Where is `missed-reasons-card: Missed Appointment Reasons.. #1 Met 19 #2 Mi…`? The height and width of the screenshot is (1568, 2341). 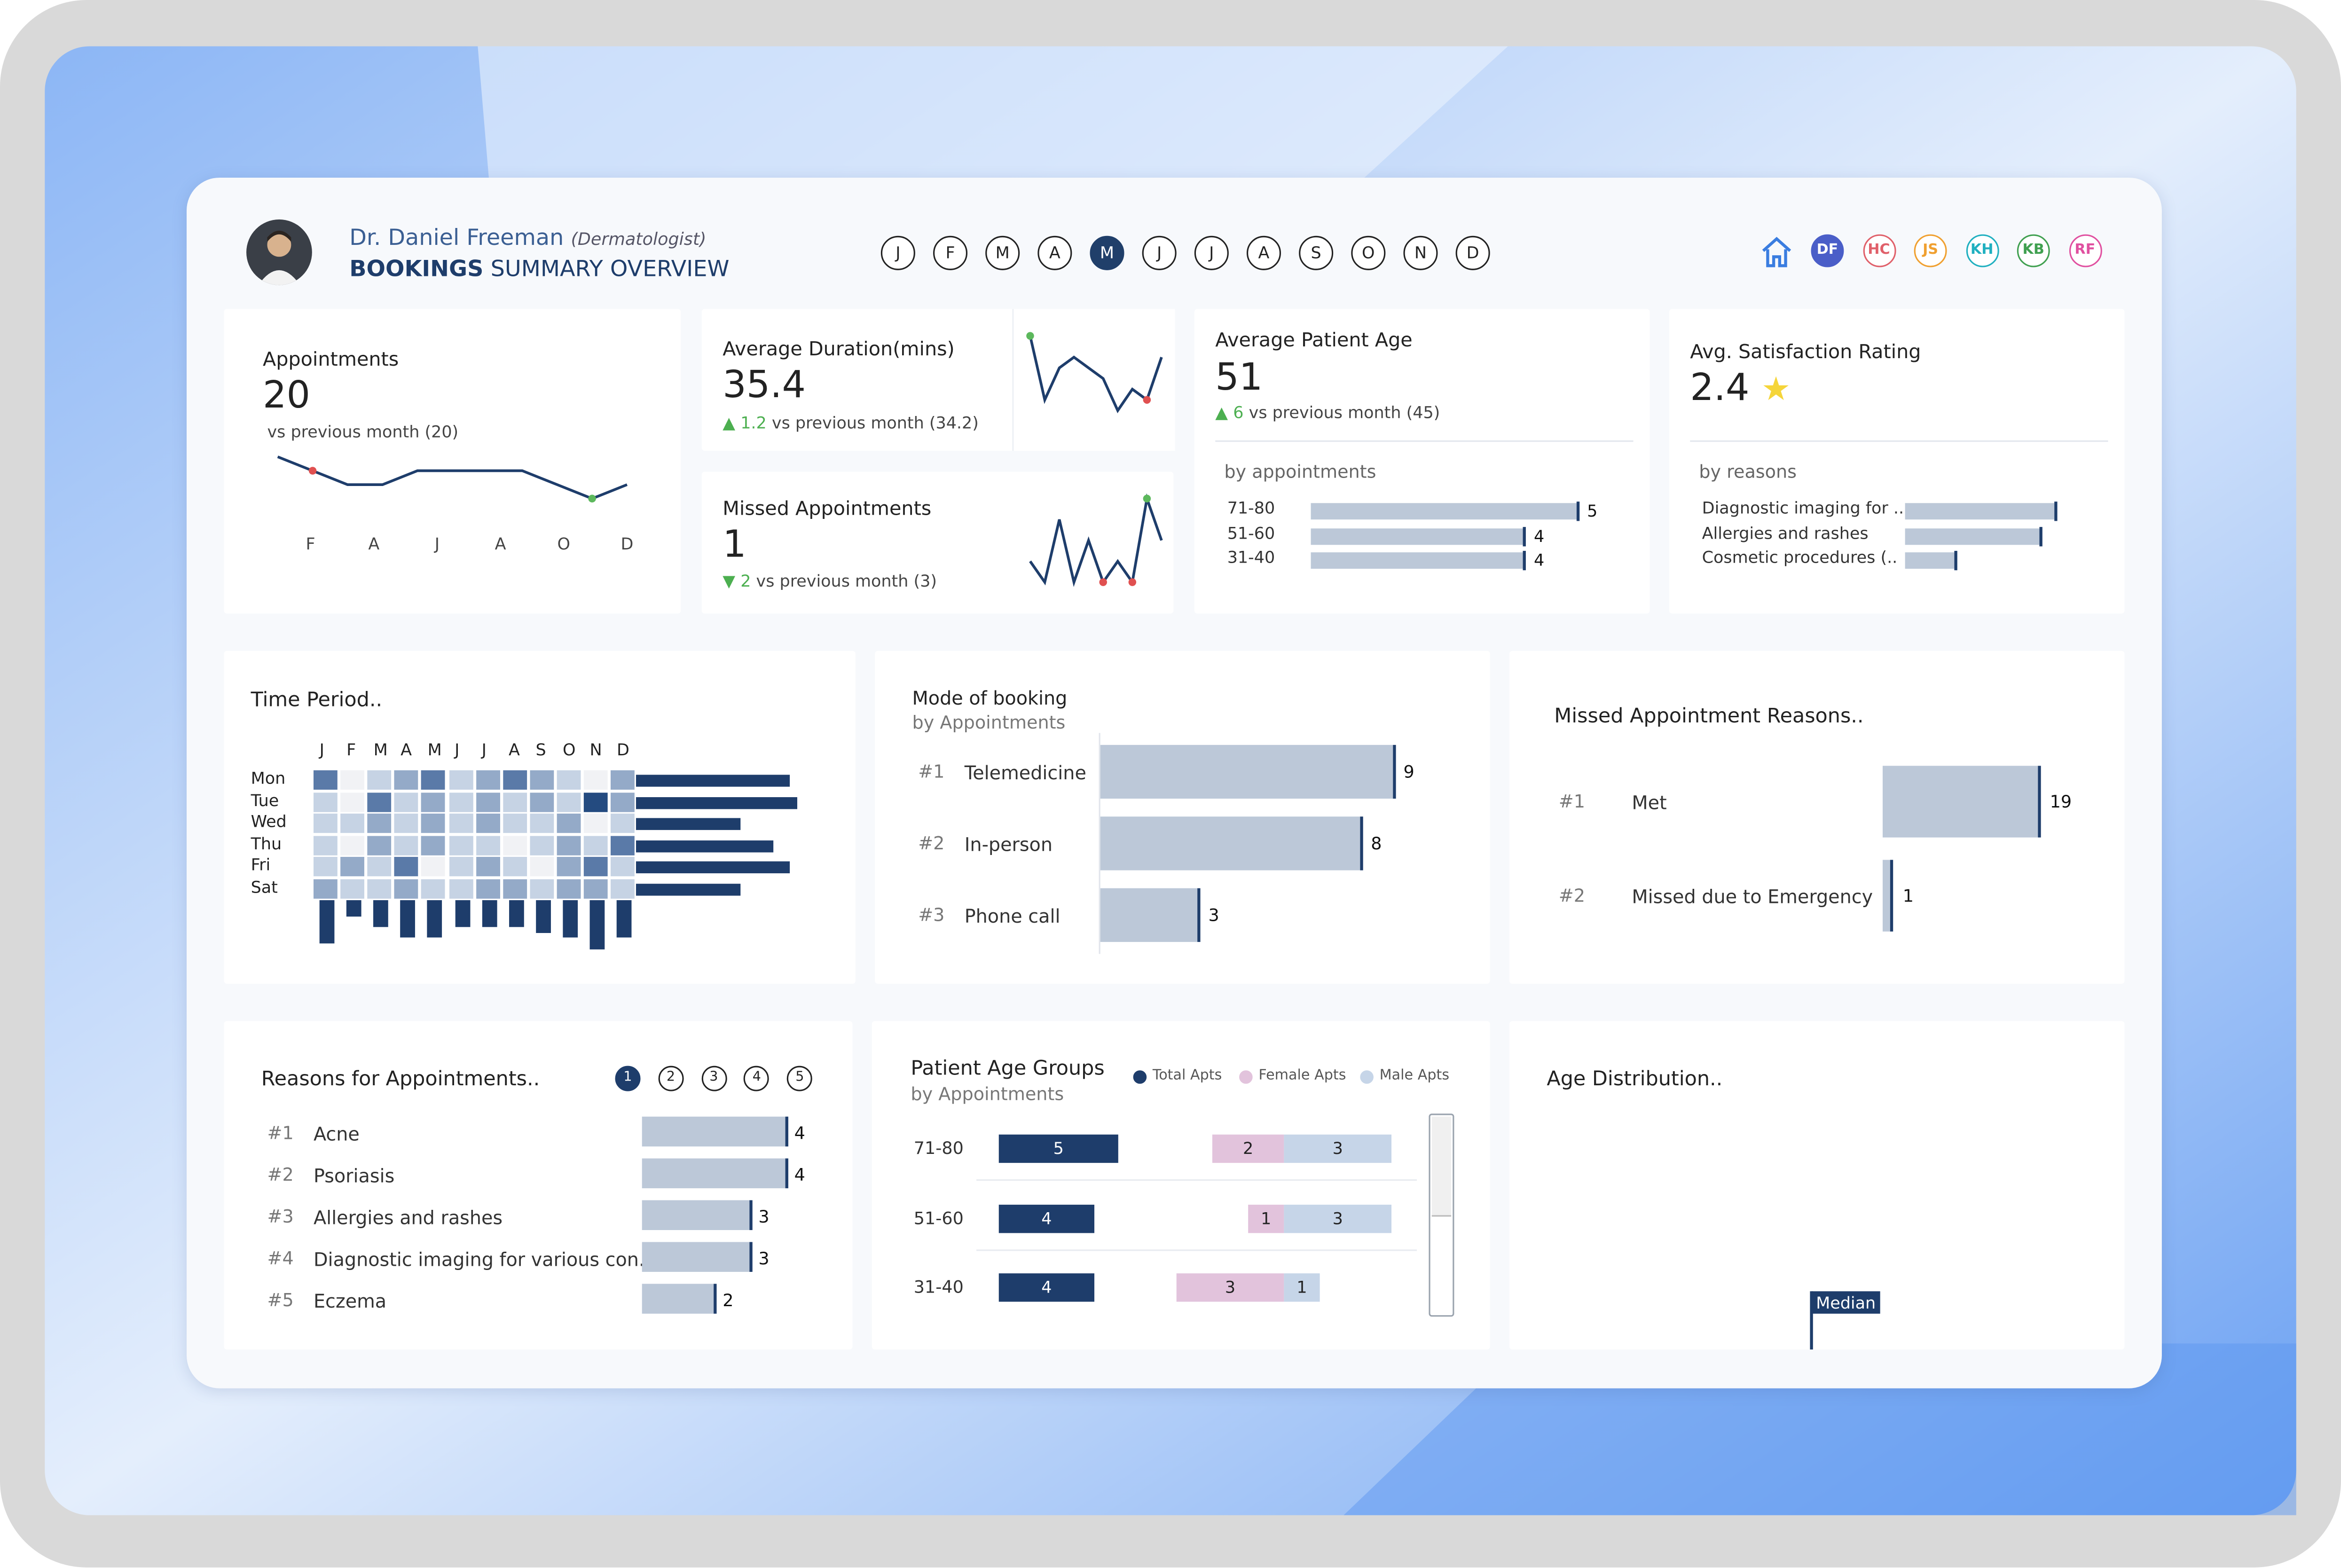 missed-reasons-card: Missed Appointment Reasons.. #1 Met 19 #2 Mi… is located at coordinates (1817, 817).